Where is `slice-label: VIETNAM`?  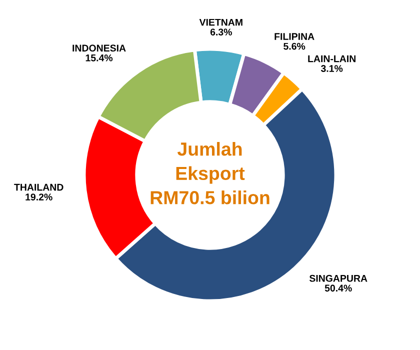
slice-label: VIETNAM is located at coordinates (220, 22).